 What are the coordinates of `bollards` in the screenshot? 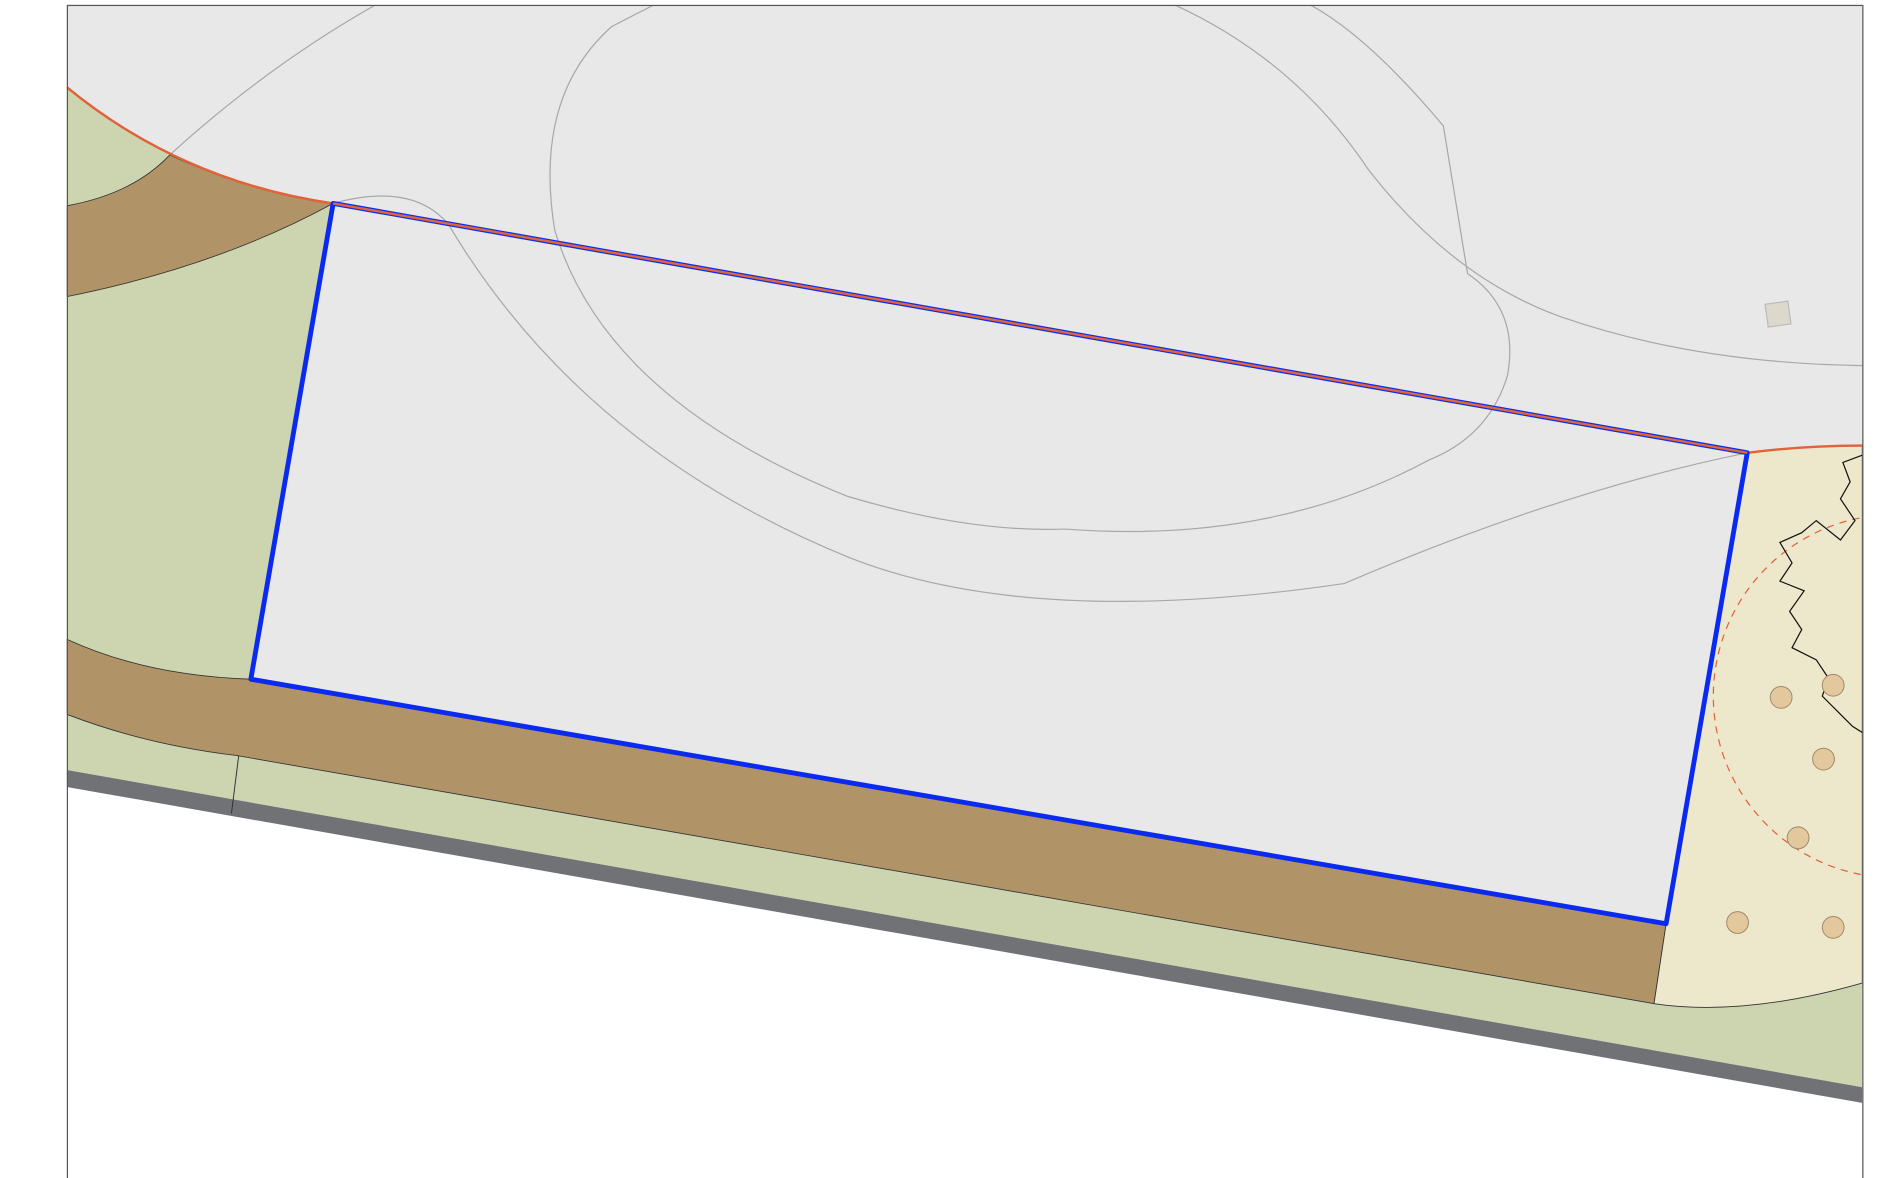 It's located at (1785, 806).